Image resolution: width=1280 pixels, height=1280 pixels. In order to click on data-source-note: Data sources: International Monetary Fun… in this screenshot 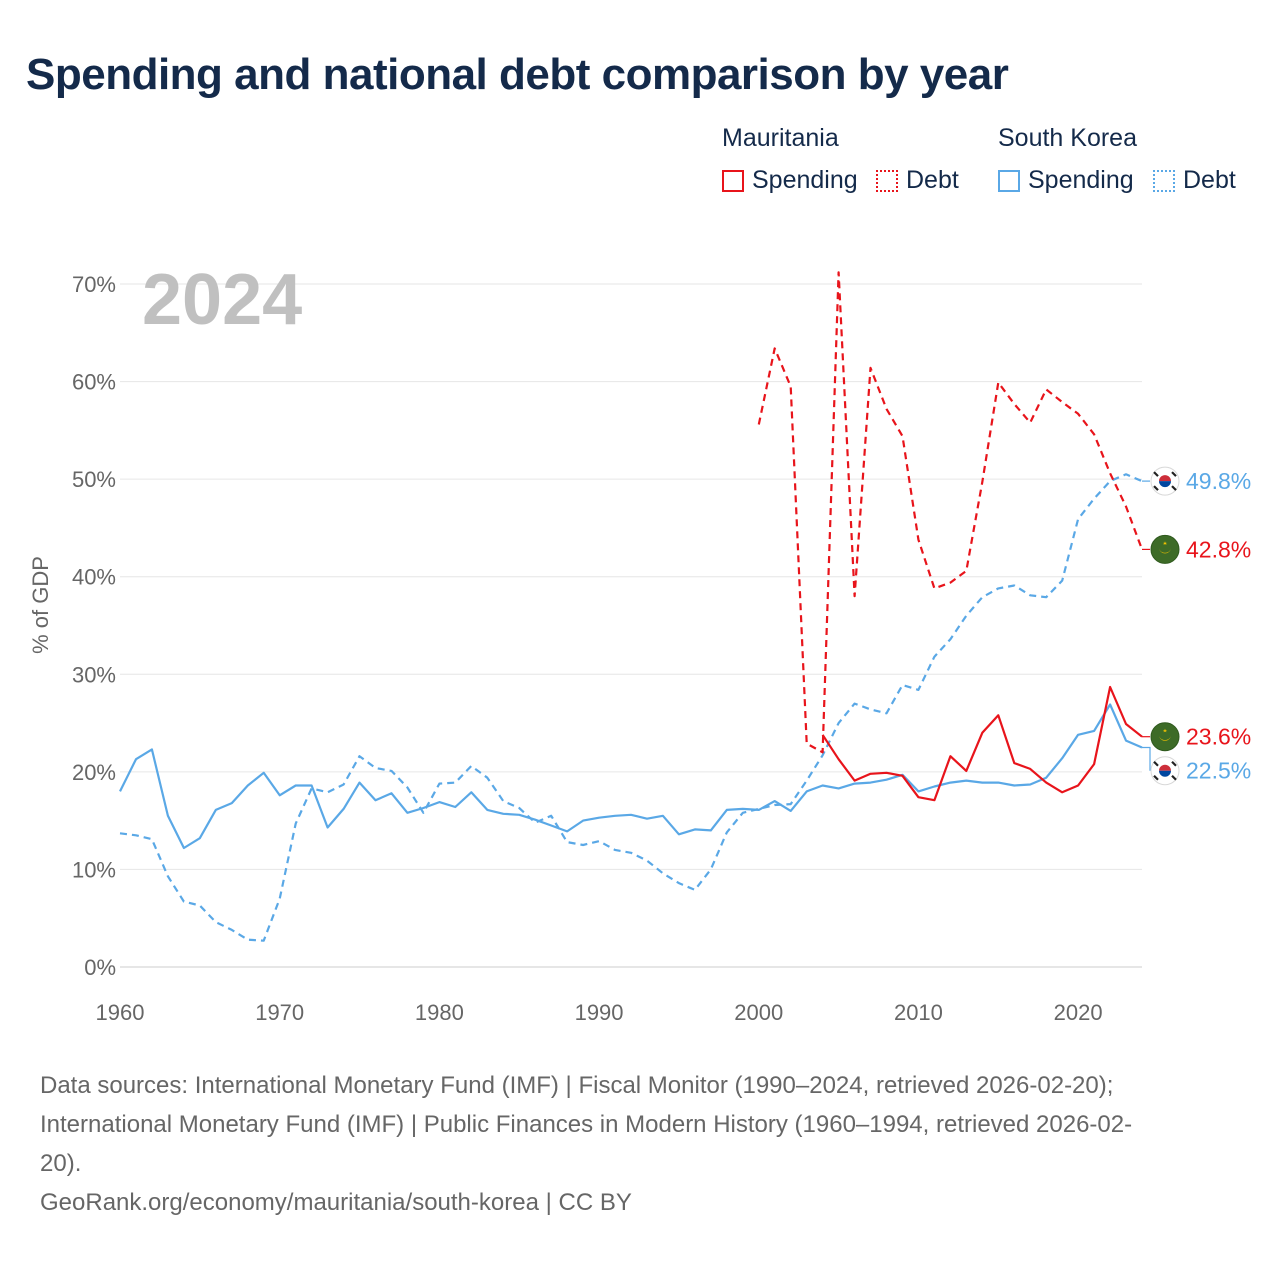, I will do `click(640, 1144)`.